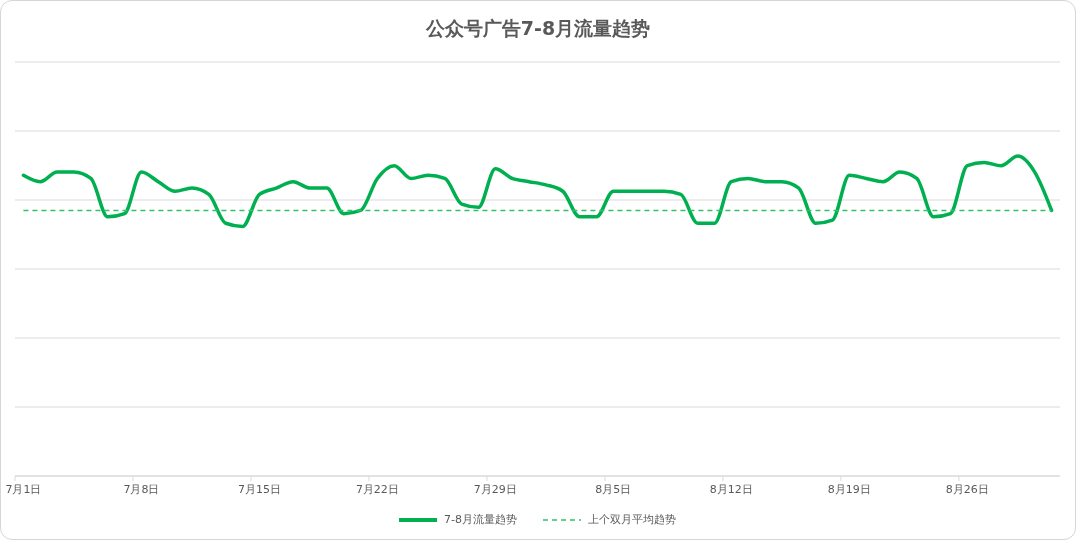 The height and width of the screenshot is (540, 1076). What do you see at coordinates (631, 520) in the screenshot?
I see `legend-label: 上个双月平均趋势` at bounding box center [631, 520].